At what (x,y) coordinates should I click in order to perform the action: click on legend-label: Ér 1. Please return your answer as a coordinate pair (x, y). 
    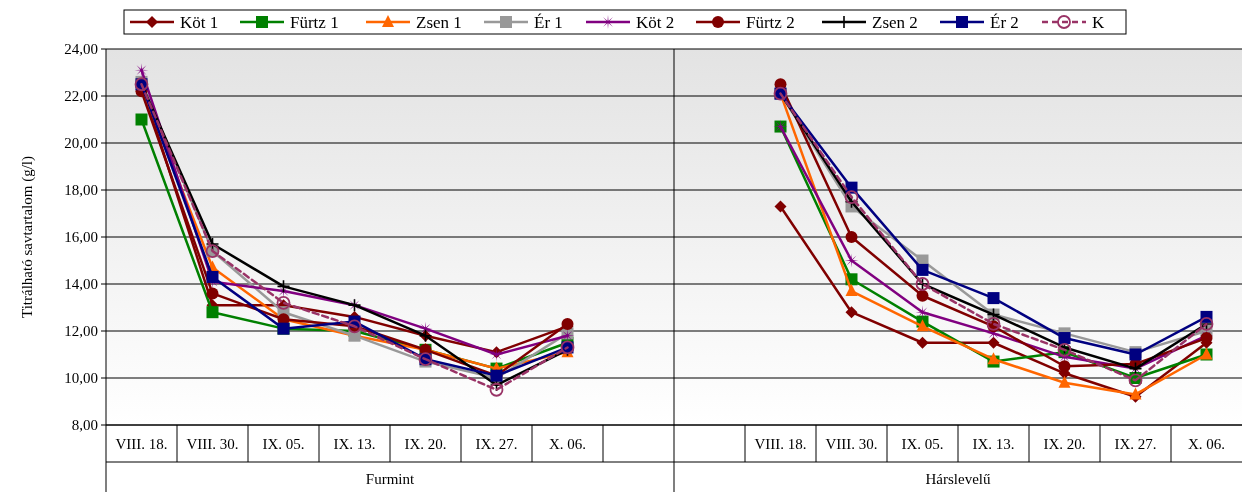
    Looking at the image, I should click on (548, 22).